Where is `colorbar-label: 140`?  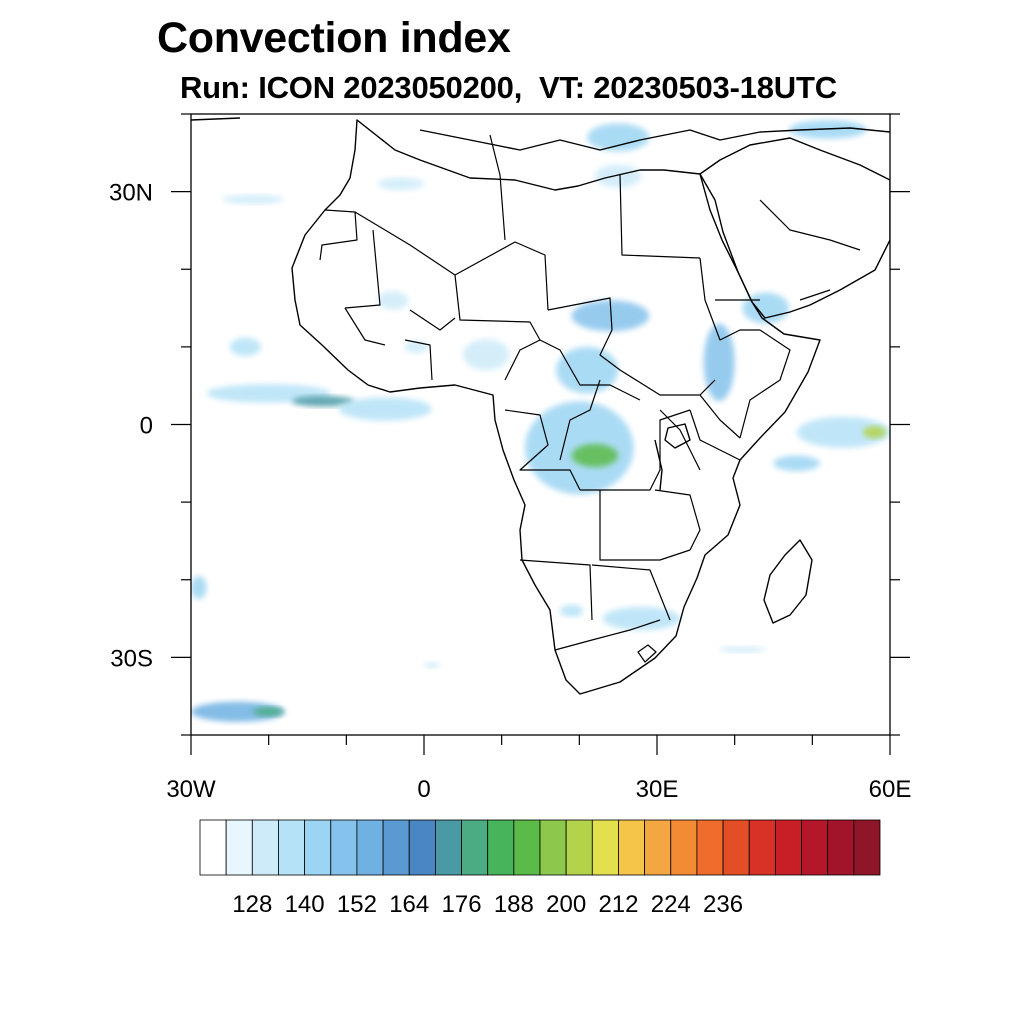
colorbar-label: 140 is located at coordinates (305, 904).